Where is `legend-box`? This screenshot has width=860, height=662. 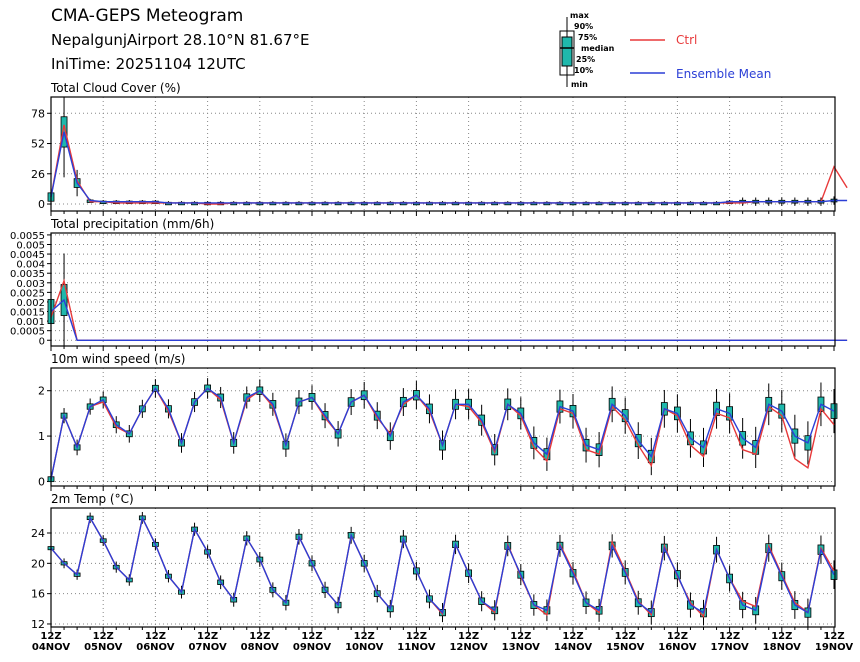 legend-box is located at coordinates (567, 51).